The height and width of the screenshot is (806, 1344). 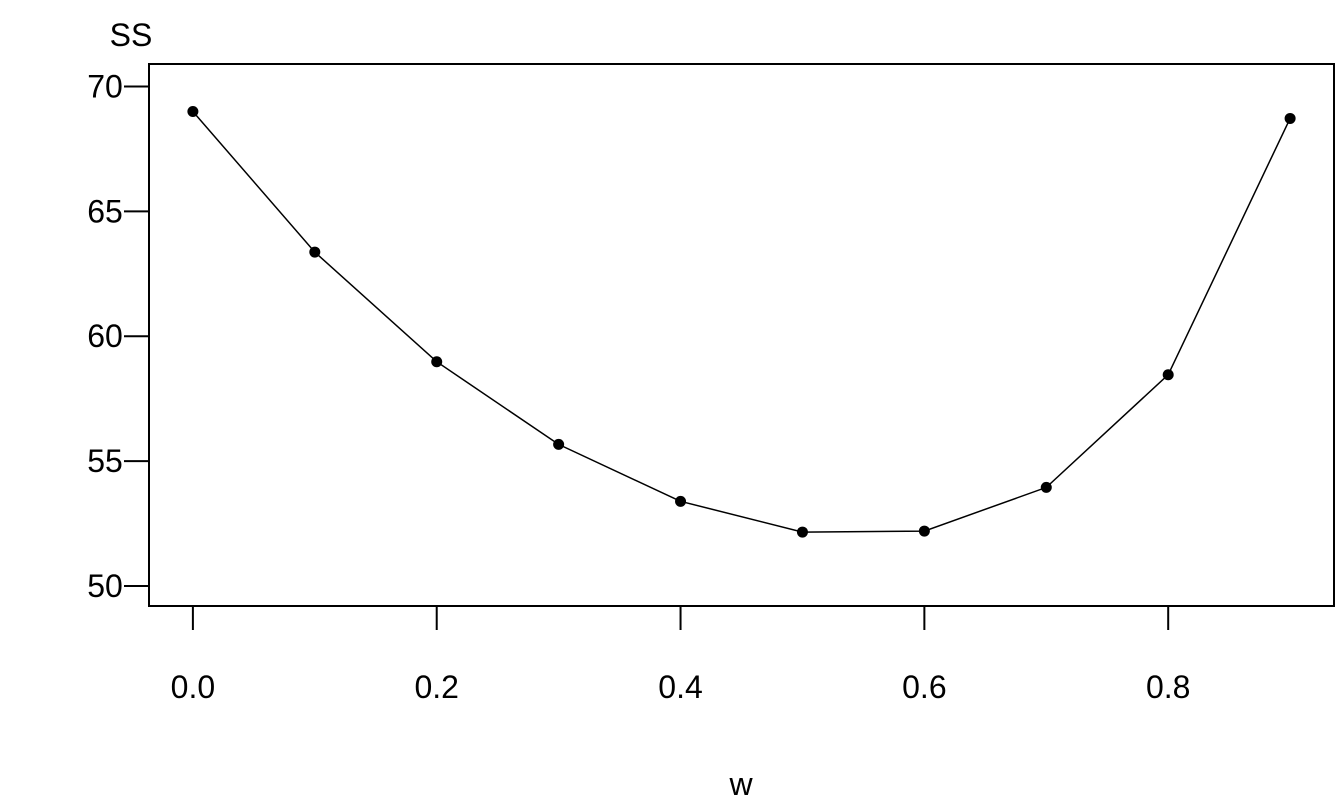 I want to click on y-tick-label: 70, so click(x=105, y=86).